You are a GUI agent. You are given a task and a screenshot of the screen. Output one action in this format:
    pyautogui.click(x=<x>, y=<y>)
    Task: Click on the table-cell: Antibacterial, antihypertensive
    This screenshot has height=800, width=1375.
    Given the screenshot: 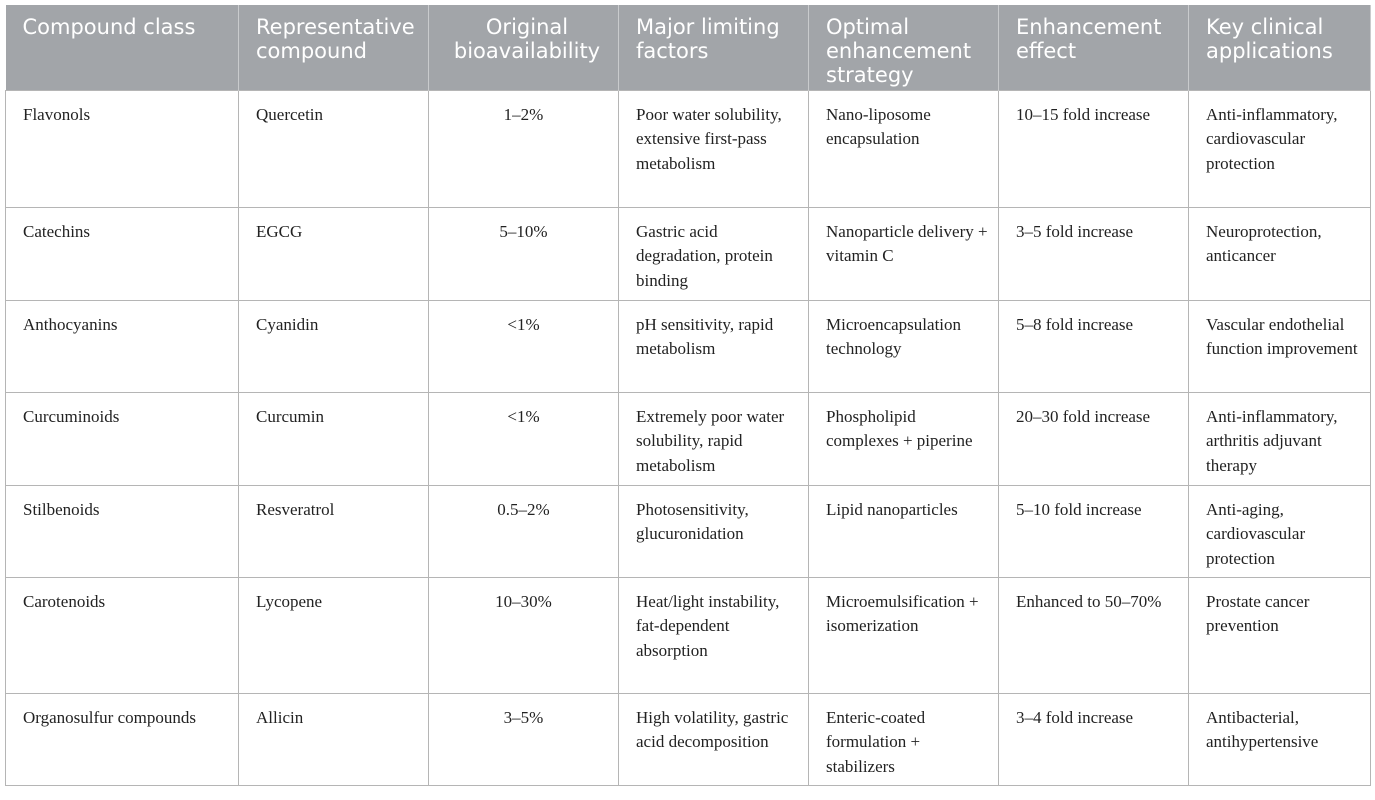 What is the action you would take?
    pyautogui.click(x=1279, y=739)
    